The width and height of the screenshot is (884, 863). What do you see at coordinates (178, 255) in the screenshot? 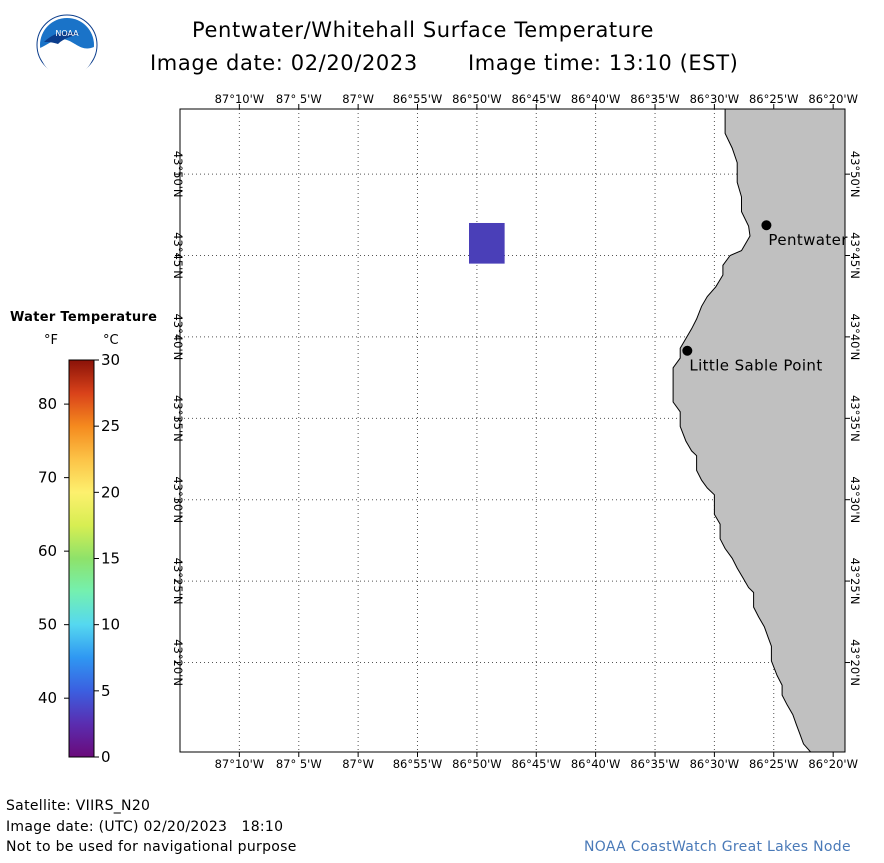
I see `lat-tick-label-left: 43°45'N` at bounding box center [178, 255].